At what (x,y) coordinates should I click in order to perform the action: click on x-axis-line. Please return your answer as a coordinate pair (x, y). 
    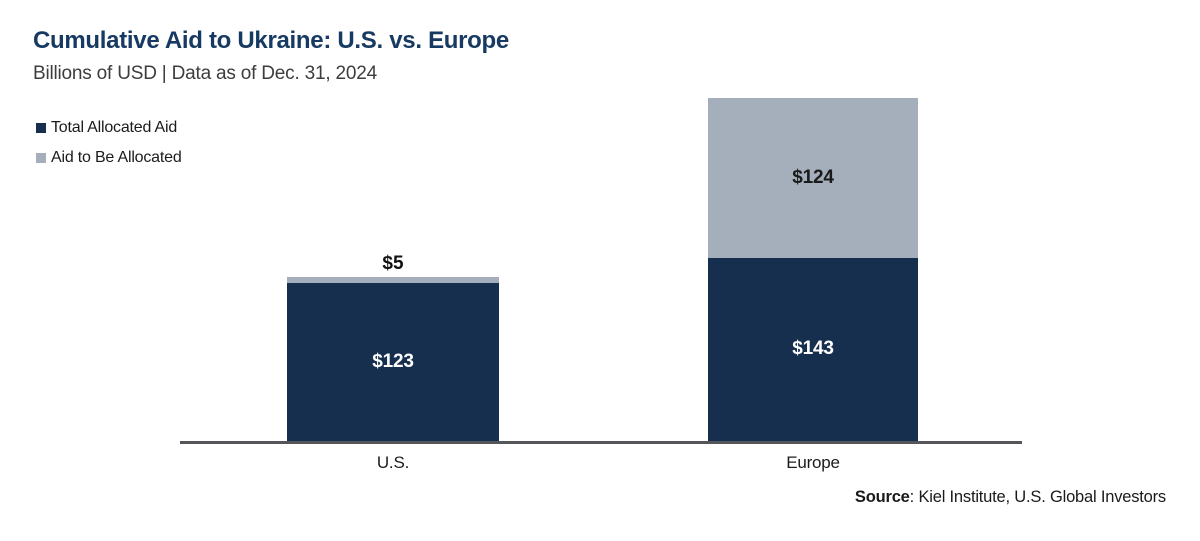
    Looking at the image, I should click on (601, 442).